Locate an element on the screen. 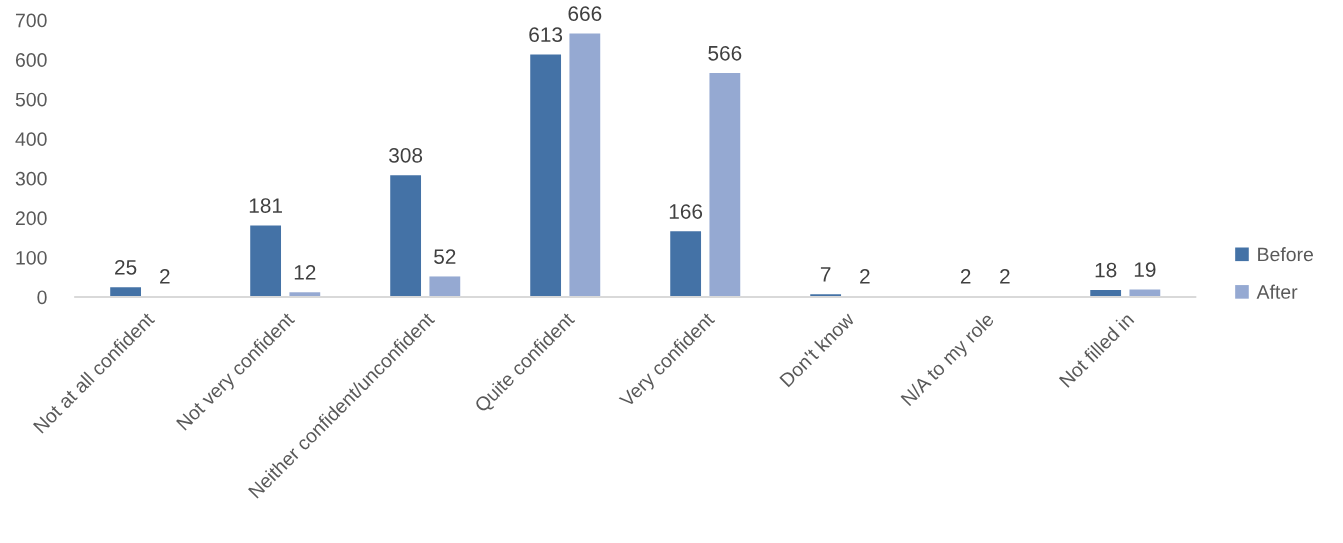  data-label: 25 is located at coordinates (126, 267).